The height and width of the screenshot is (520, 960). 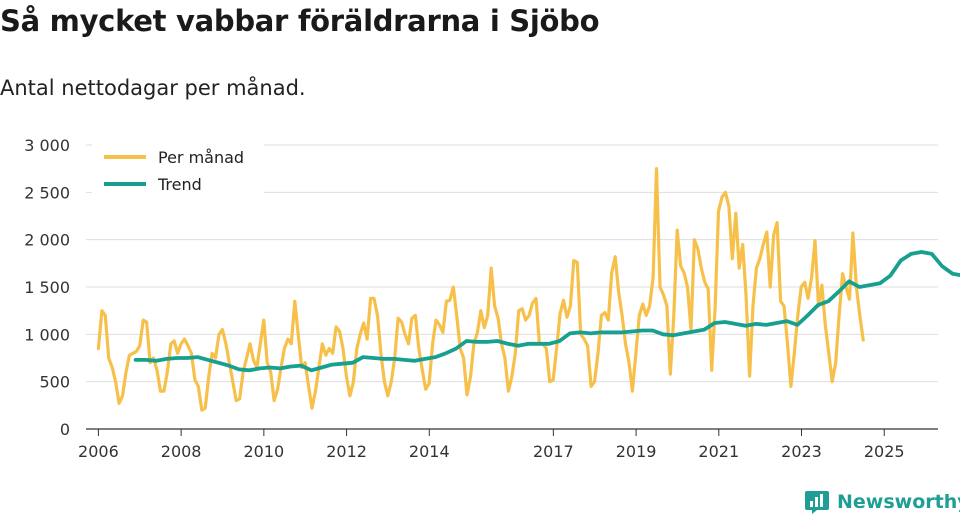 What do you see at coordinates (47, 192) in the screenshot?
I see `y-tick-label: 2 500` at bounding box center [47, 192].